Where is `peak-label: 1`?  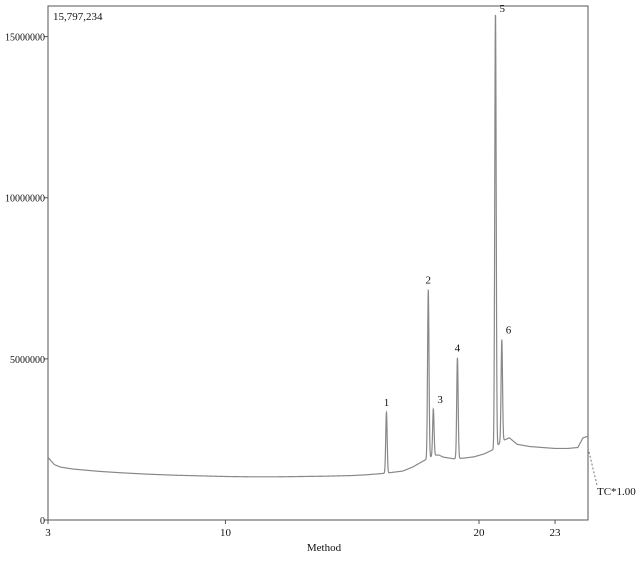 peak-label: 1 is located at coordinates (387, 403).